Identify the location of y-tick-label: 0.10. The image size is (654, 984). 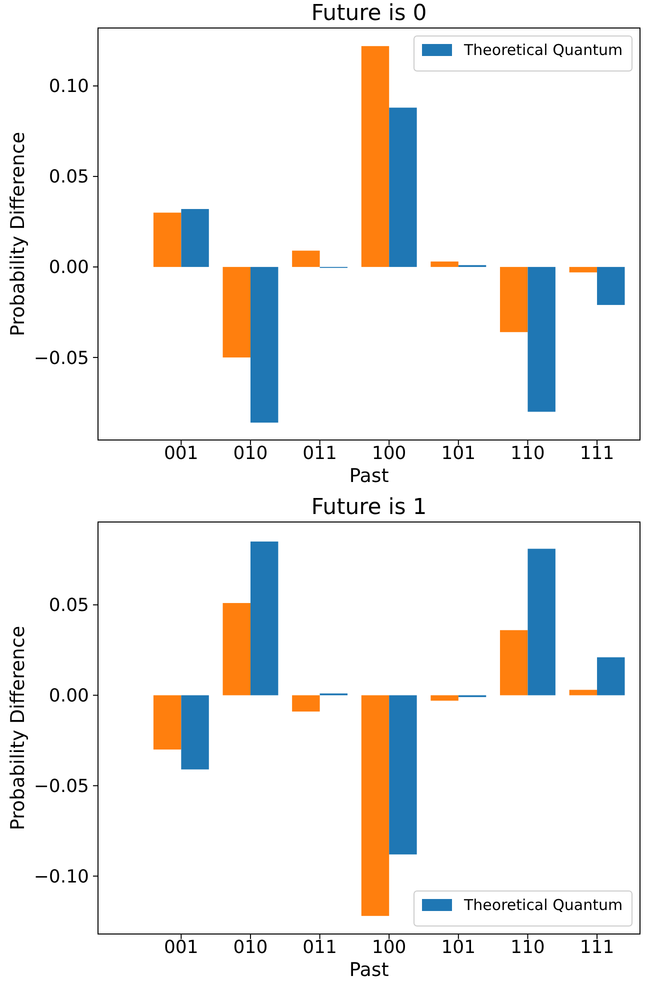
(68, 87).